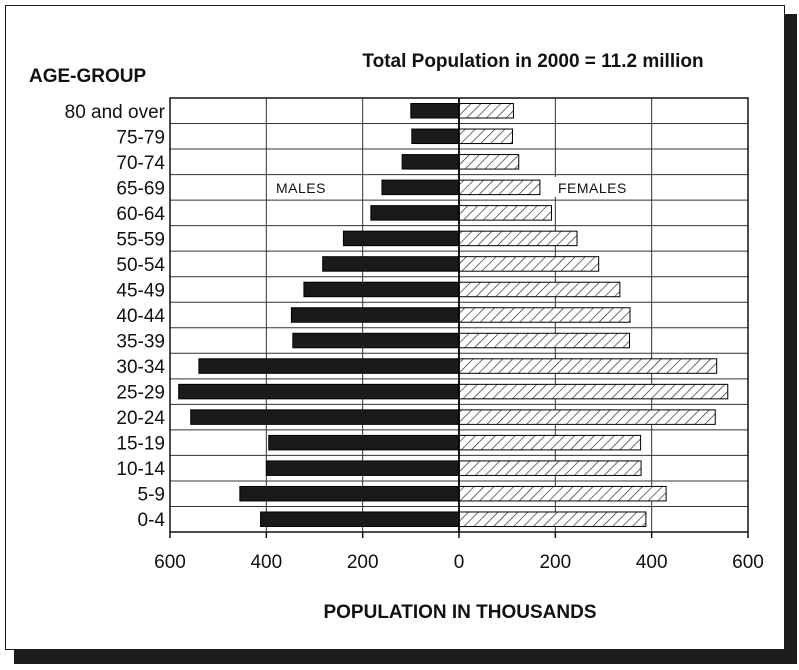 This screenshot has height=670, width=799. I want to click on x-tick-label: 0, so click(459, 562).